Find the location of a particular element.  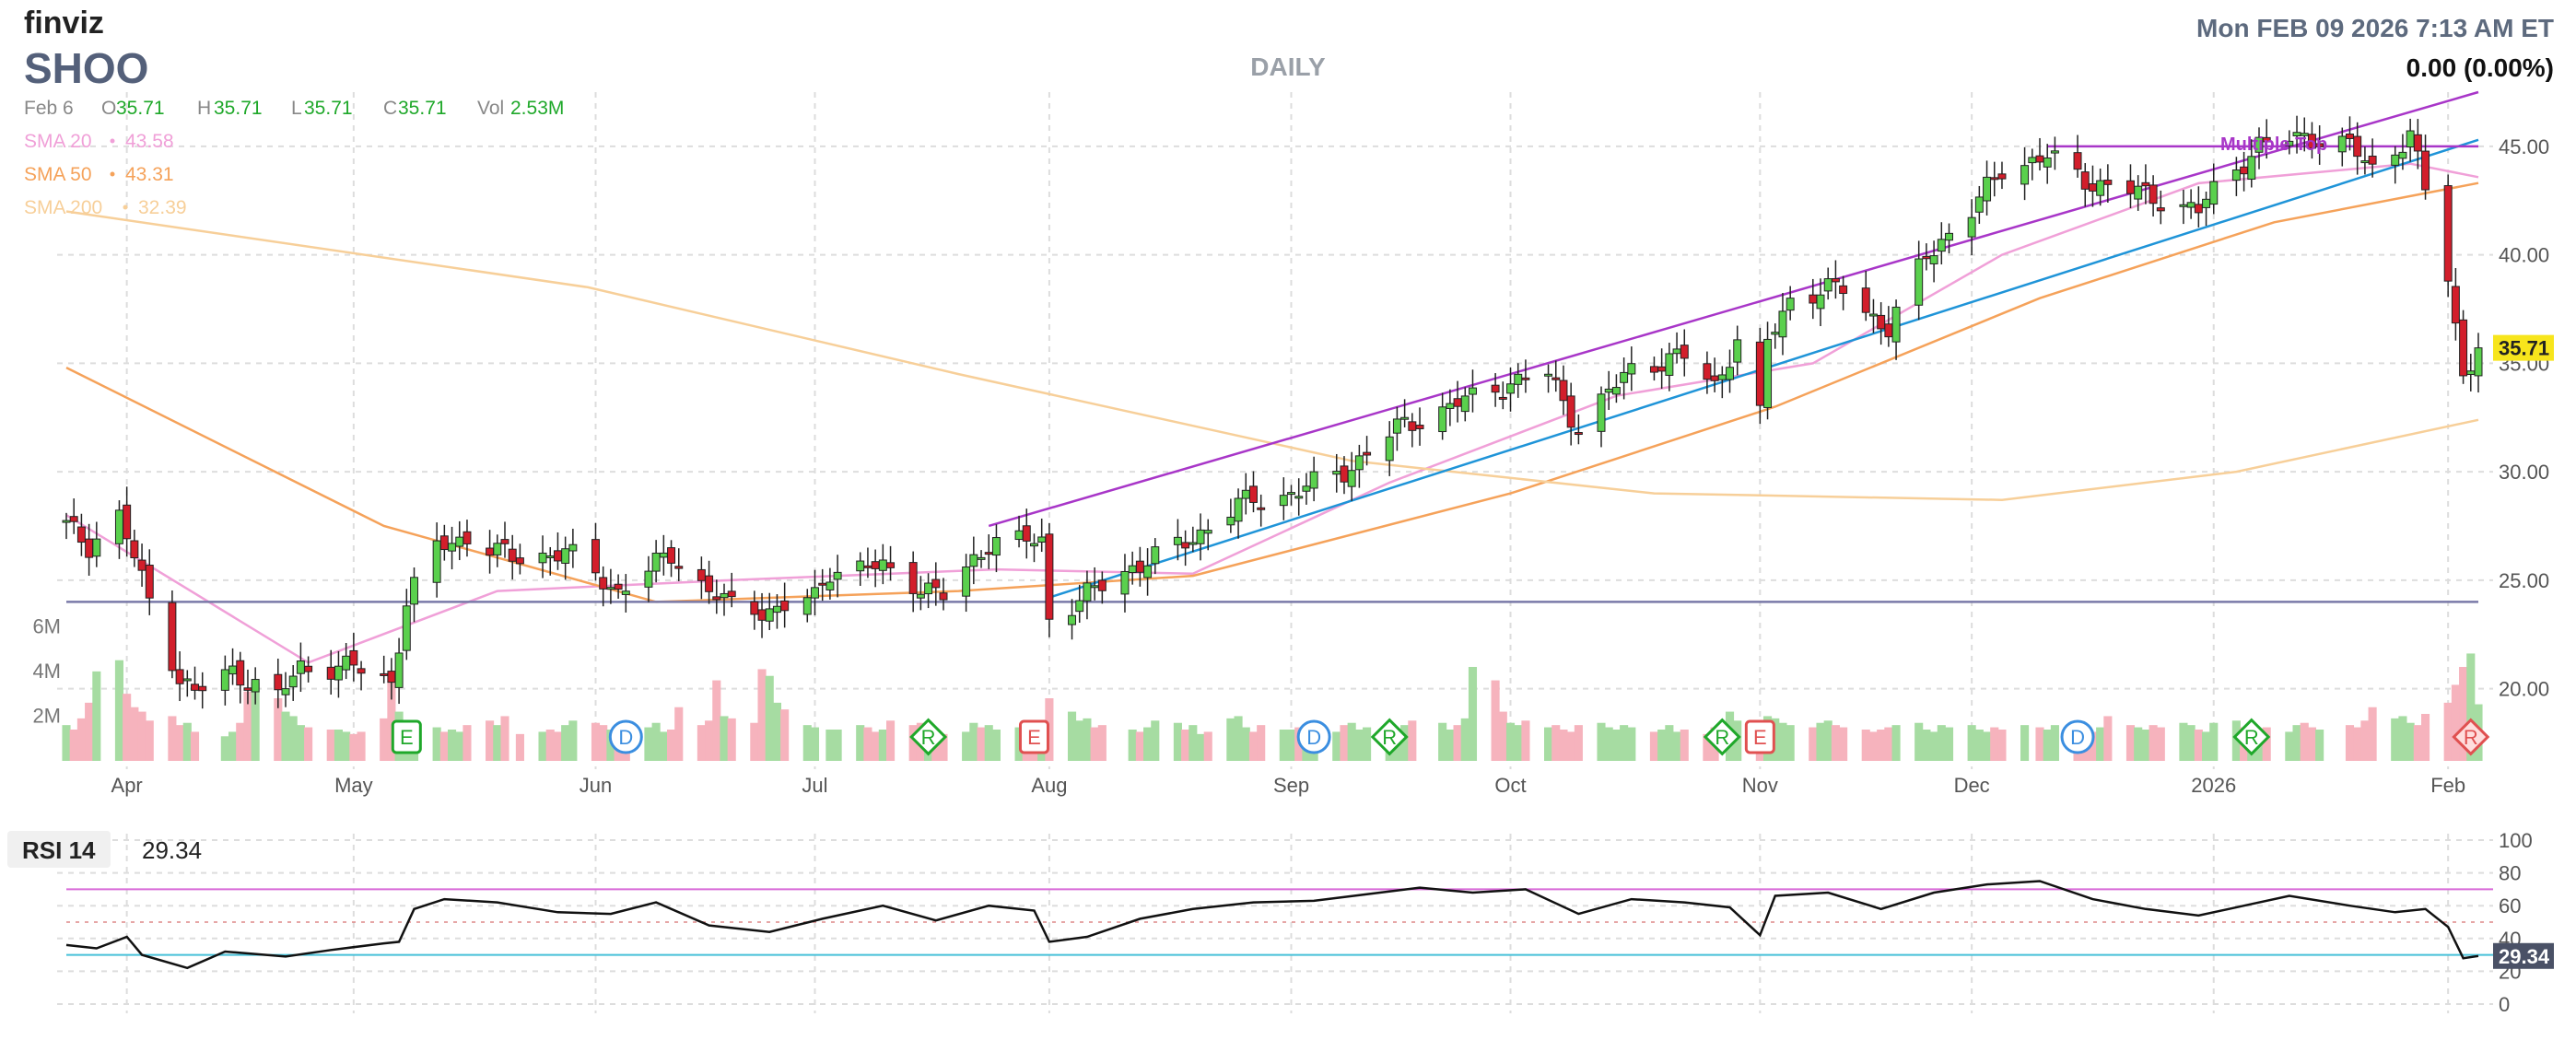

ohlc-value: C is located at coordinates (390, 108).